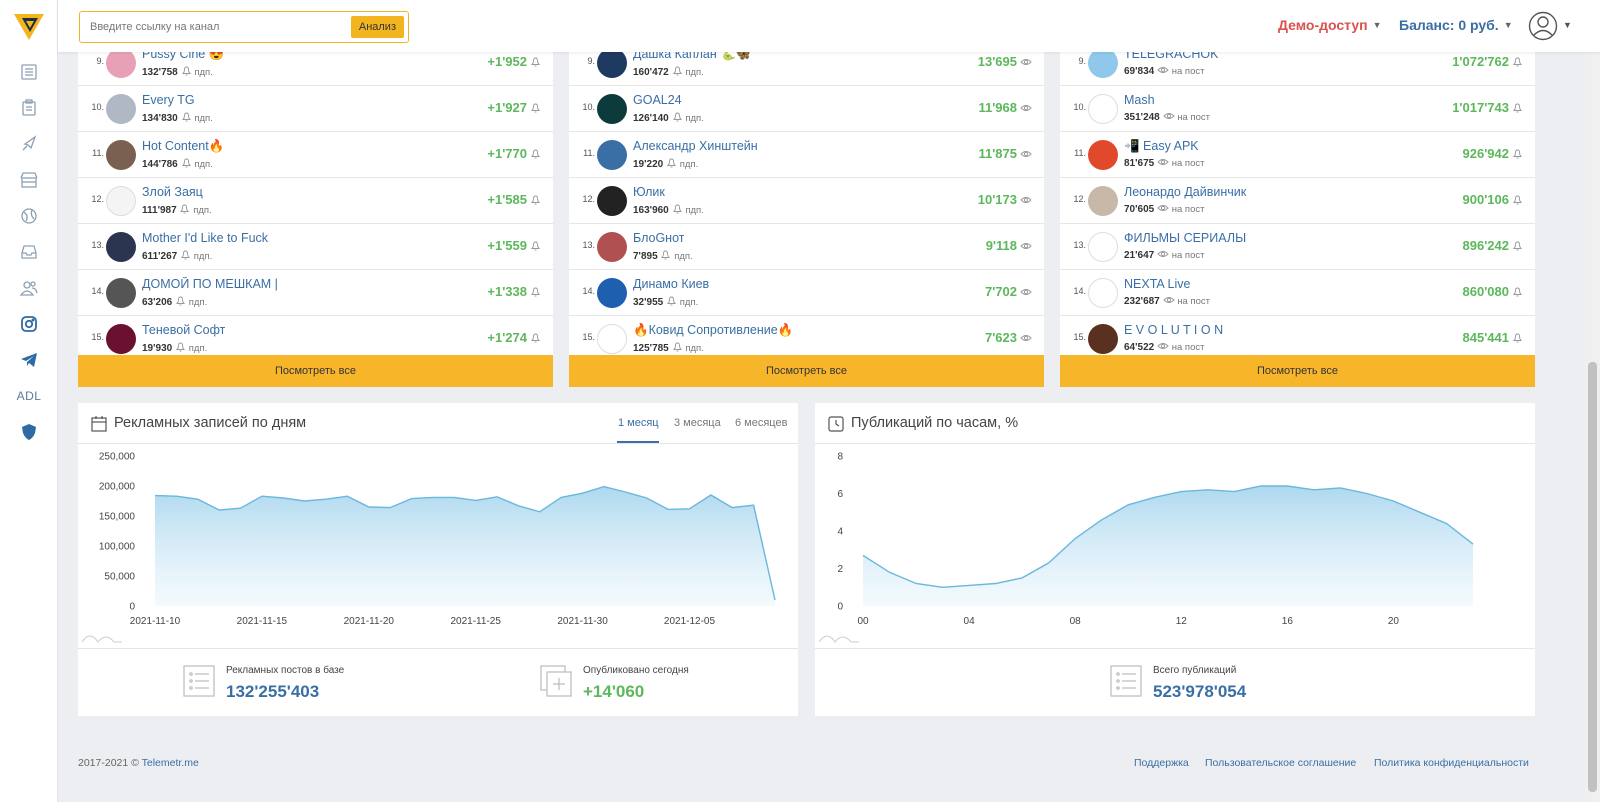 This screenshot has height=802, width=1600. What do you see at coordinates (1543, 26) in the screenshot?
I see `user-avatar-icon` at bounding box center [1543, 26].